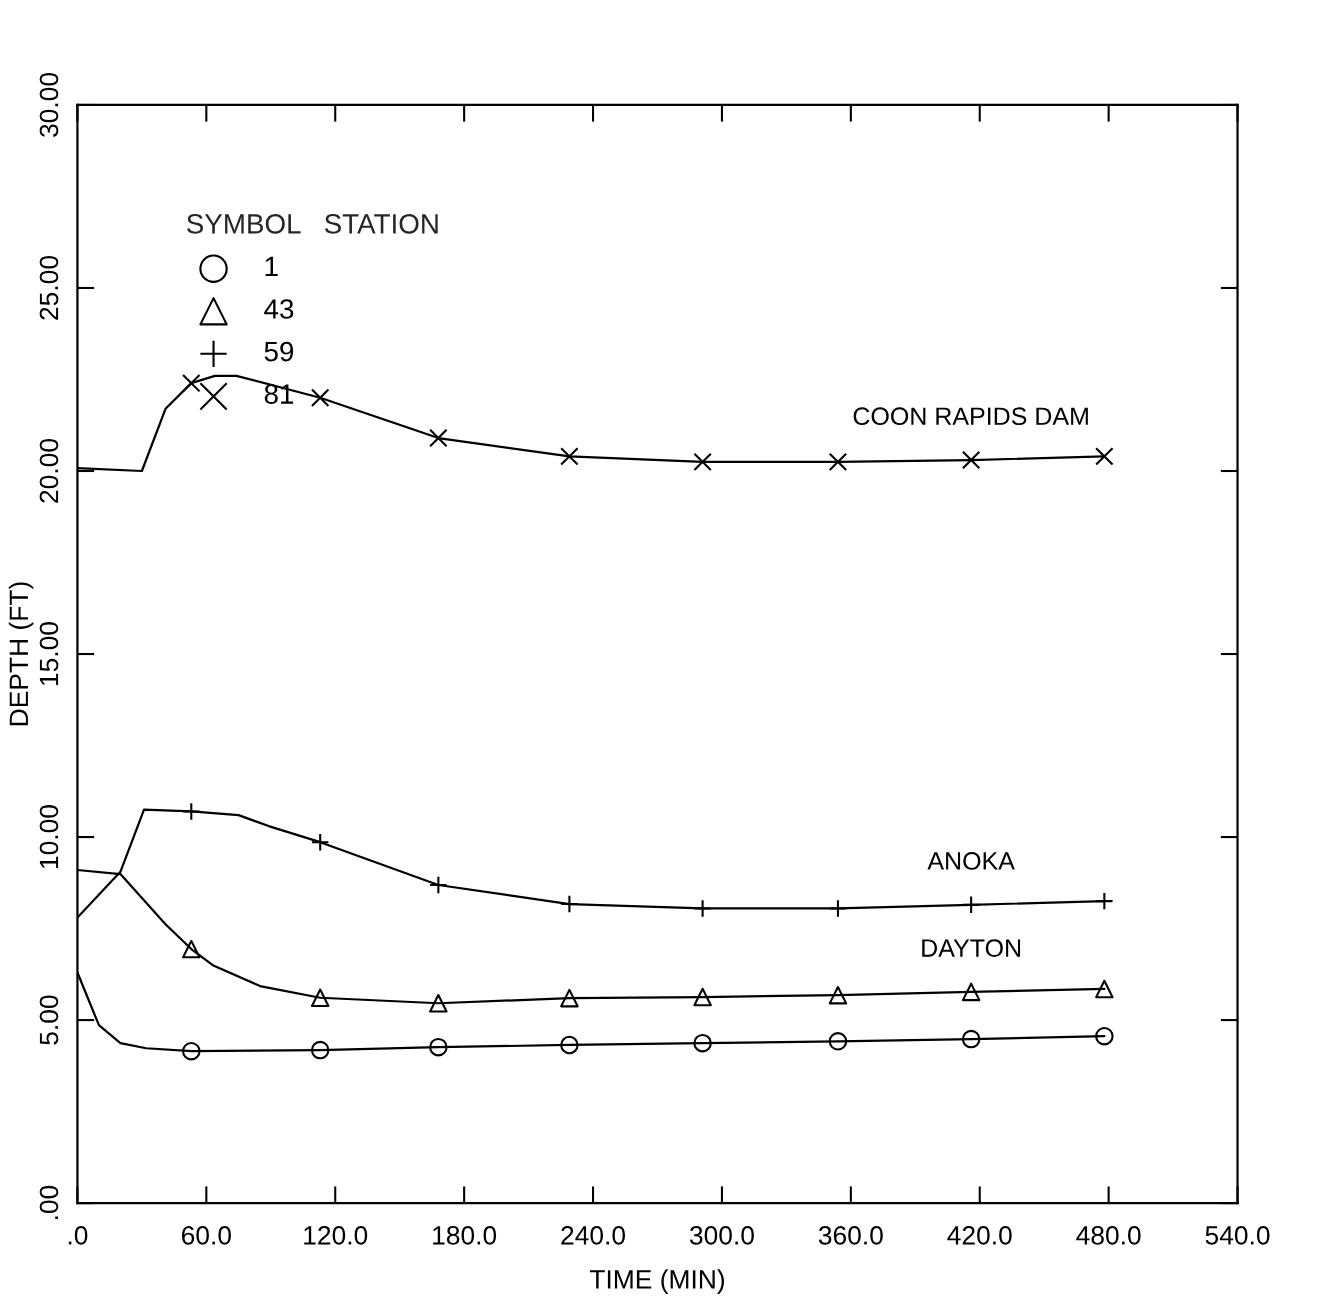 The image size is (1335, 1312). What do you see at coordinates (49, 1202) in the screenshot?
I see `y-tick-label: .00` at bounding box center [49, 1202].